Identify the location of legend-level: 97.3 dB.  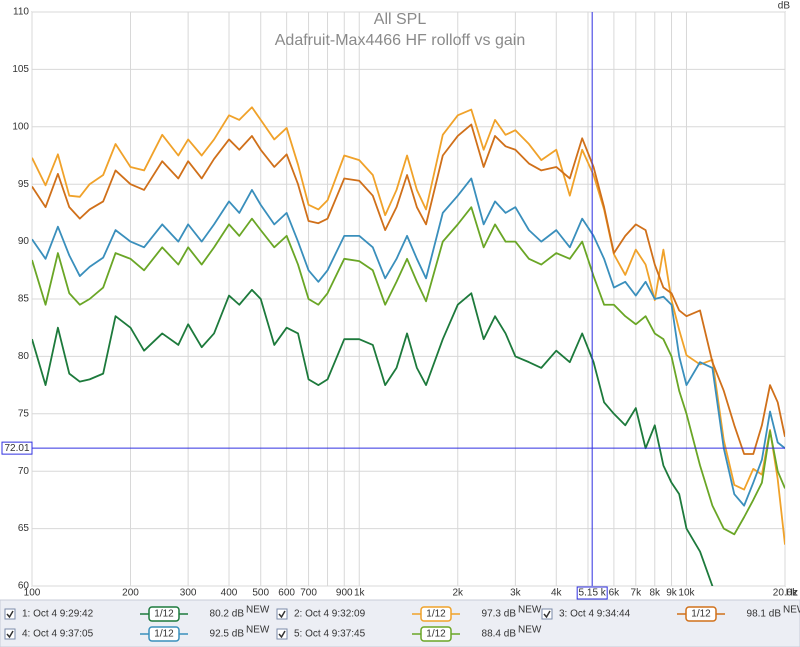
(499, 614).